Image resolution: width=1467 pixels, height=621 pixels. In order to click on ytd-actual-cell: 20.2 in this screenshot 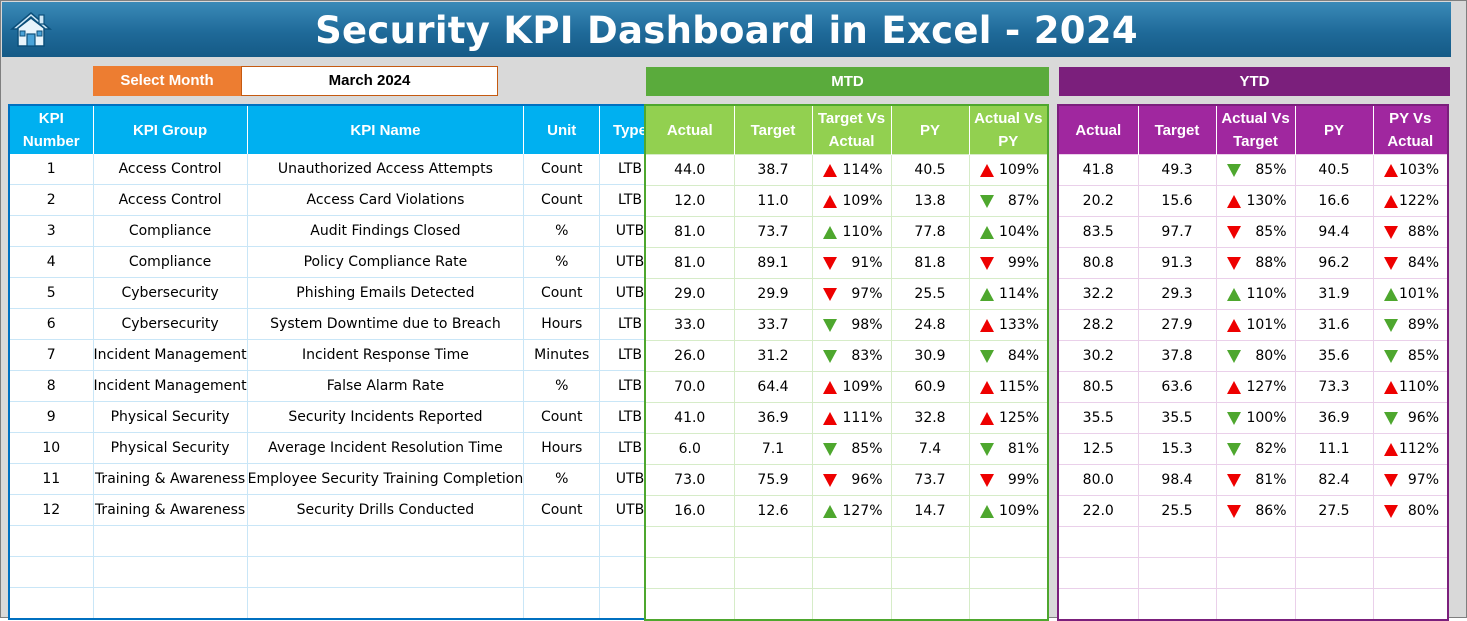, I will do `click(1098, 201)`.